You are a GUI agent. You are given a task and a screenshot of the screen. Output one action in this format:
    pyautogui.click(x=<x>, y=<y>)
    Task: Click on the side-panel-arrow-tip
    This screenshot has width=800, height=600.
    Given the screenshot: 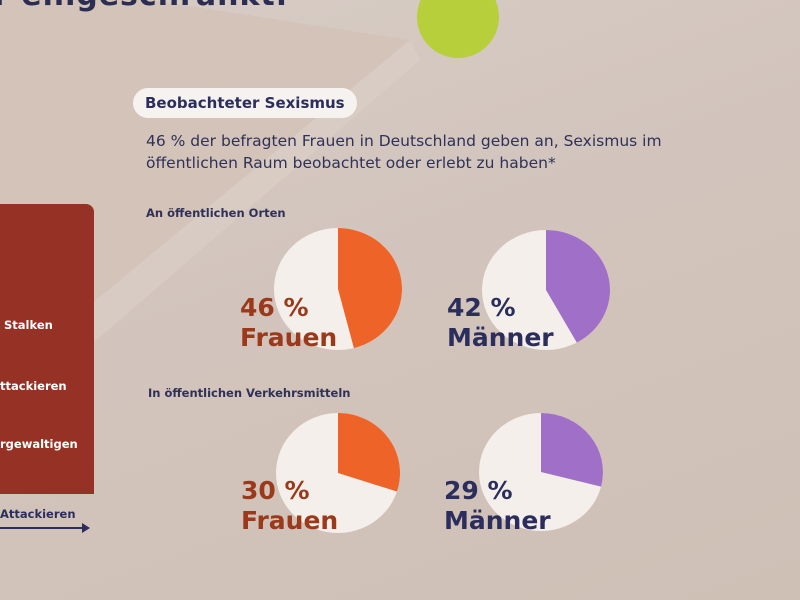 What is the action you would take?
    pyautogui.click(x=47, y=479)
    